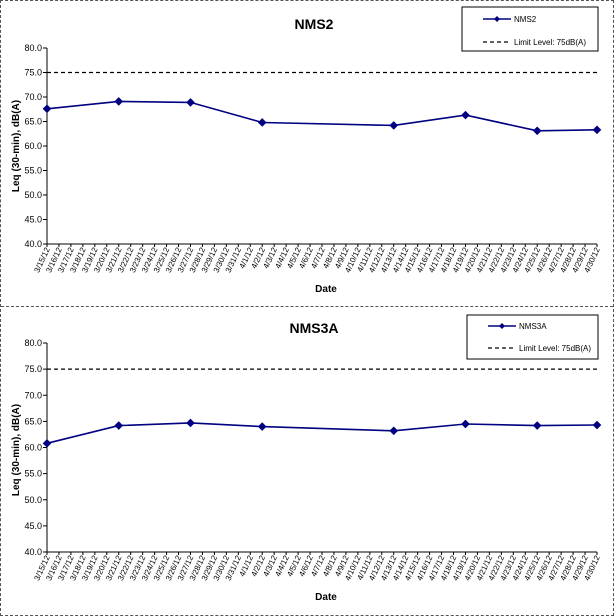 The height and width of the screenshot is (616, 614). Describe the element at coordinates (313, 328) in the screenshot. I see `chart-title: NMS3A` at that location.